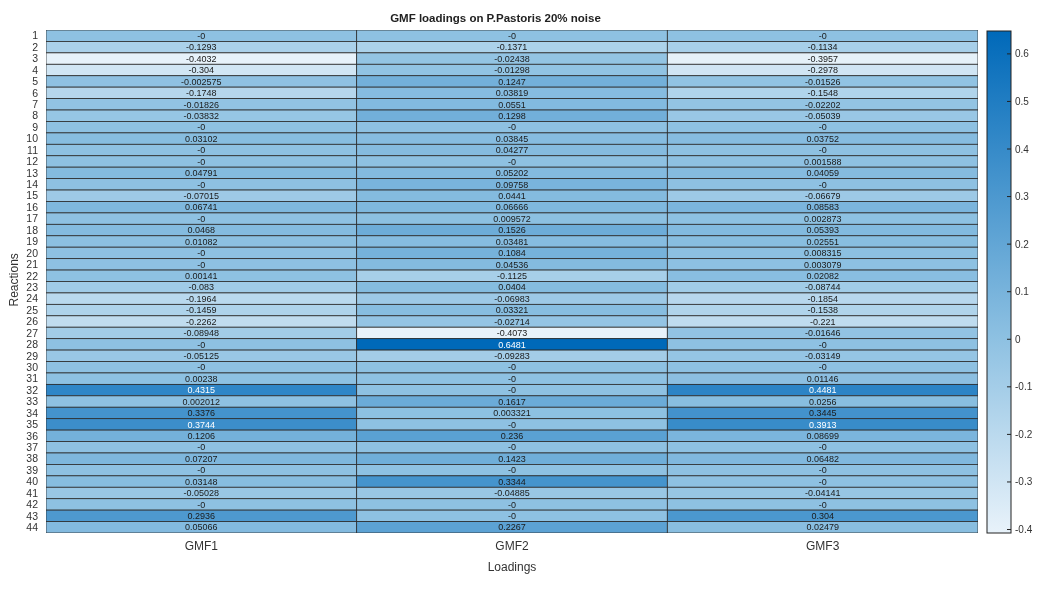 The width and height of the screenshot is (1047, 589). I want to click on y-tick-label: 4, so click(35, 69).